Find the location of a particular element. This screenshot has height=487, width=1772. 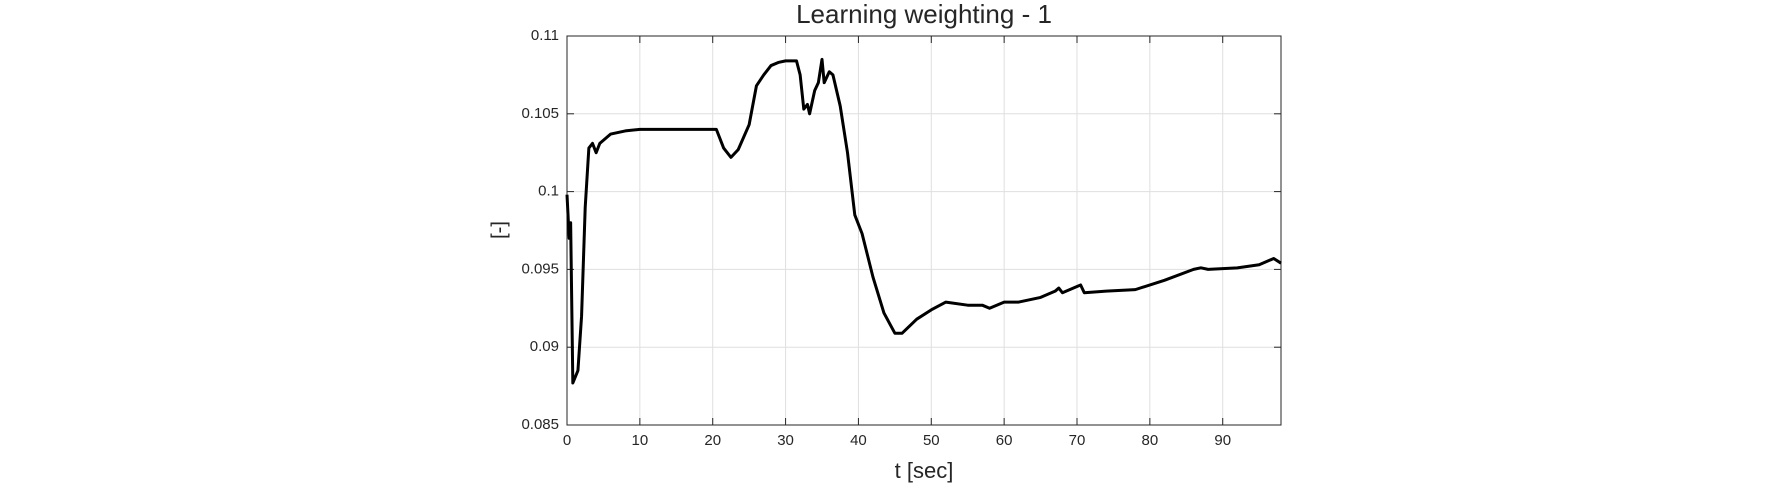

x-tick-label: 60 is located at coordinates (1004, 440).